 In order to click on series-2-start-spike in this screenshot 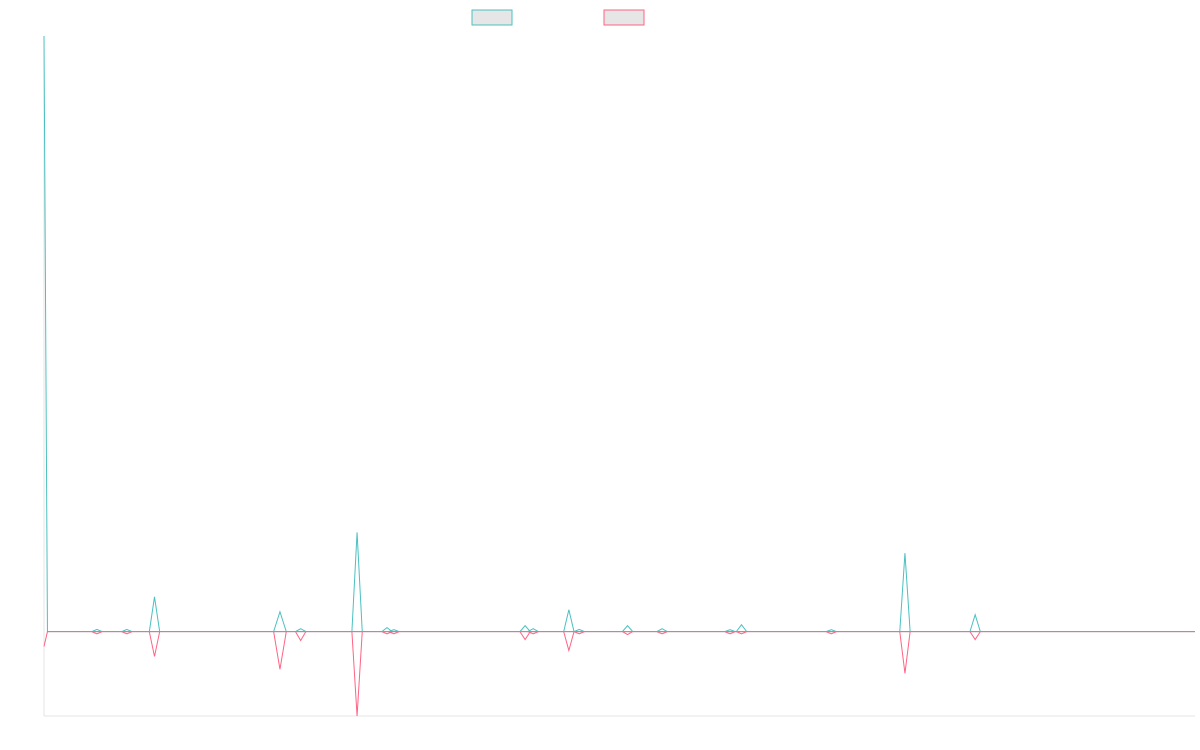, I will do `click(47, 639)`.